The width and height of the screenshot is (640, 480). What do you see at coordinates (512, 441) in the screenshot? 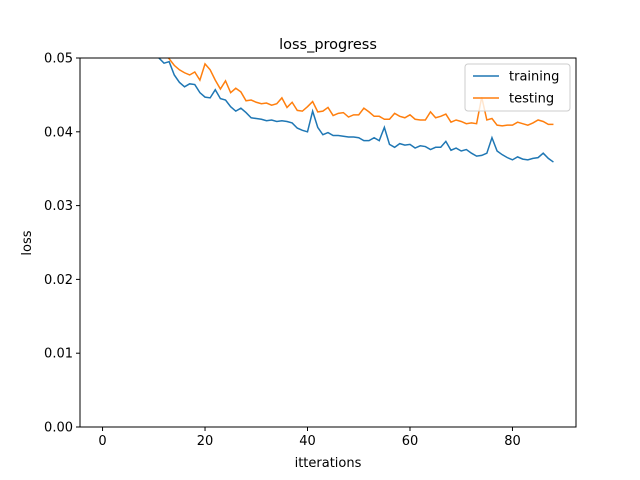
I see `x-tick-label: 80` at bounding box center [512, 441].